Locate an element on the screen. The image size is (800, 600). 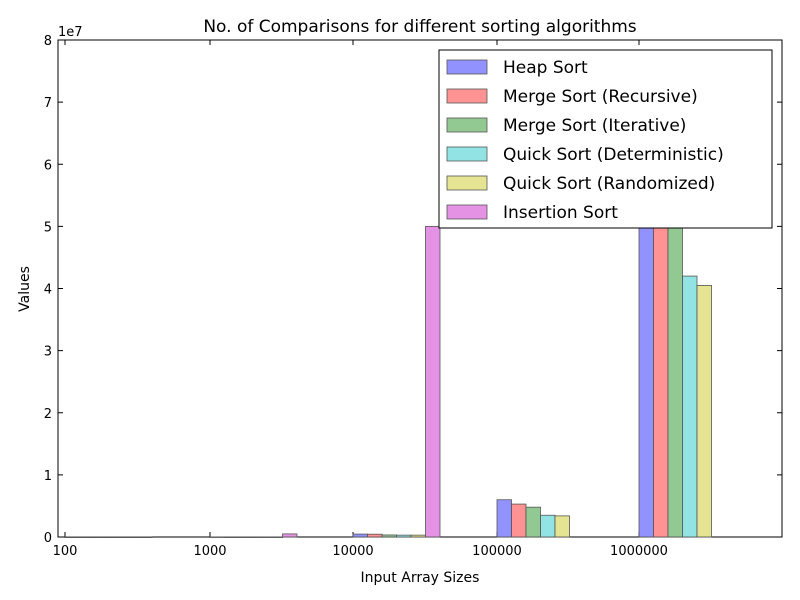
y-tick-label: 4 is located at coordinates (48, 290).